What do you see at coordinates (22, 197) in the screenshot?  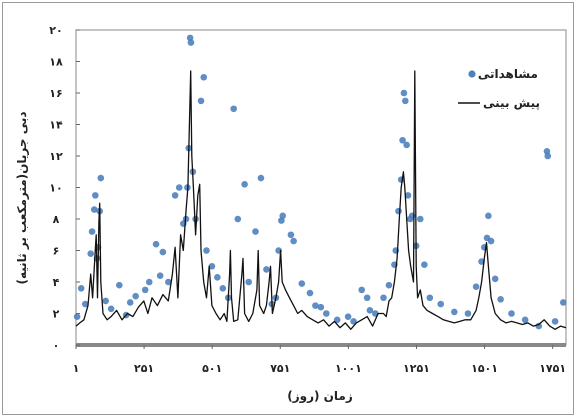 I see `y-axis-title: دبی جریان(مترمکعب بر ثانیه)` at bounding box center [22, 197].